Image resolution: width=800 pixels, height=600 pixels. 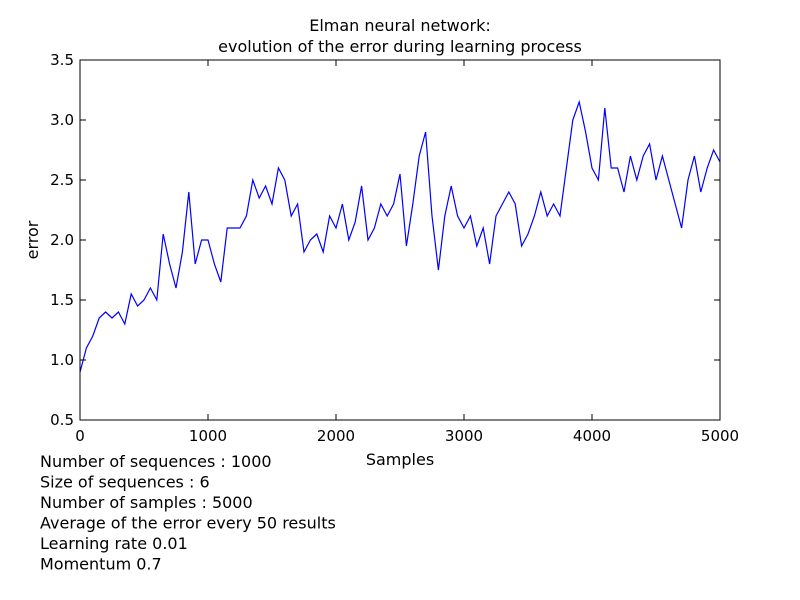 I want to click on annotation: Number of sequences : 1000, so click(x=156, y=461).